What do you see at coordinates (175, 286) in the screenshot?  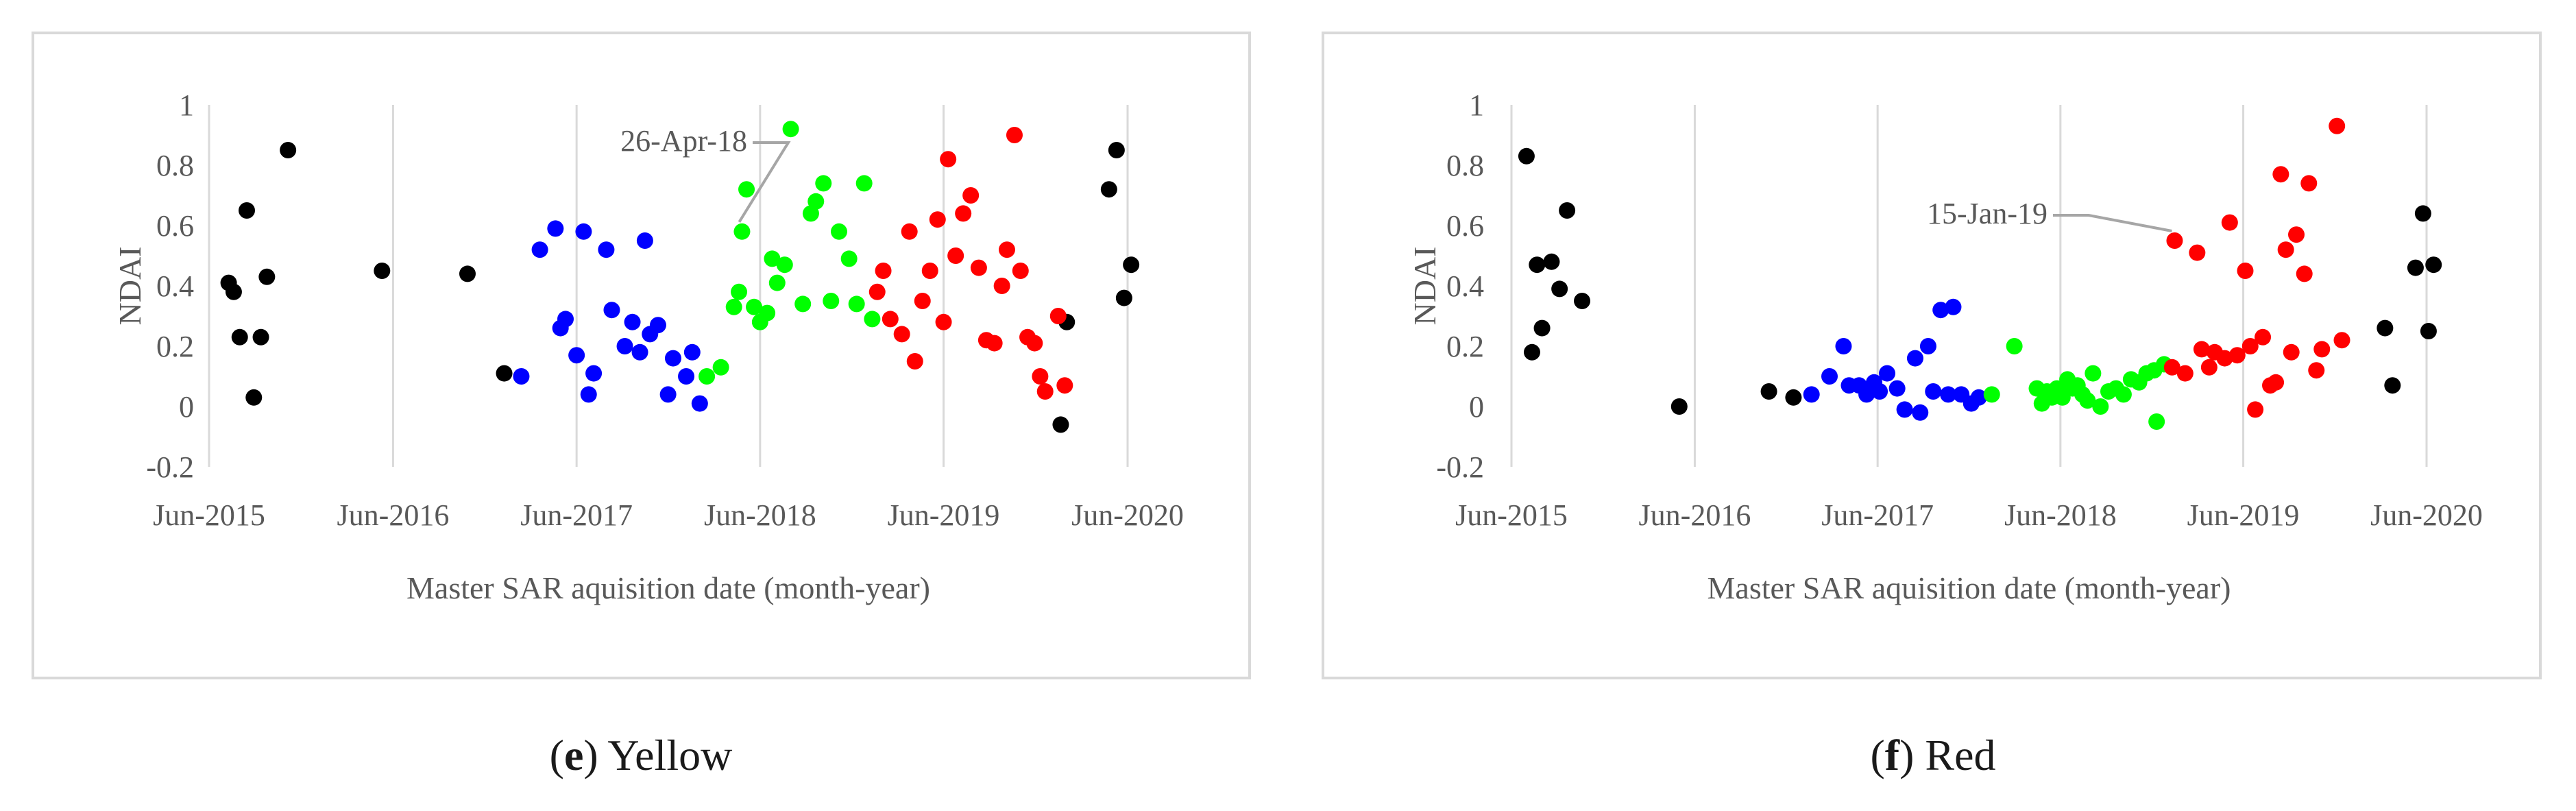 I see `y-tick-label: 0.4` at bounding box center [175, 286].